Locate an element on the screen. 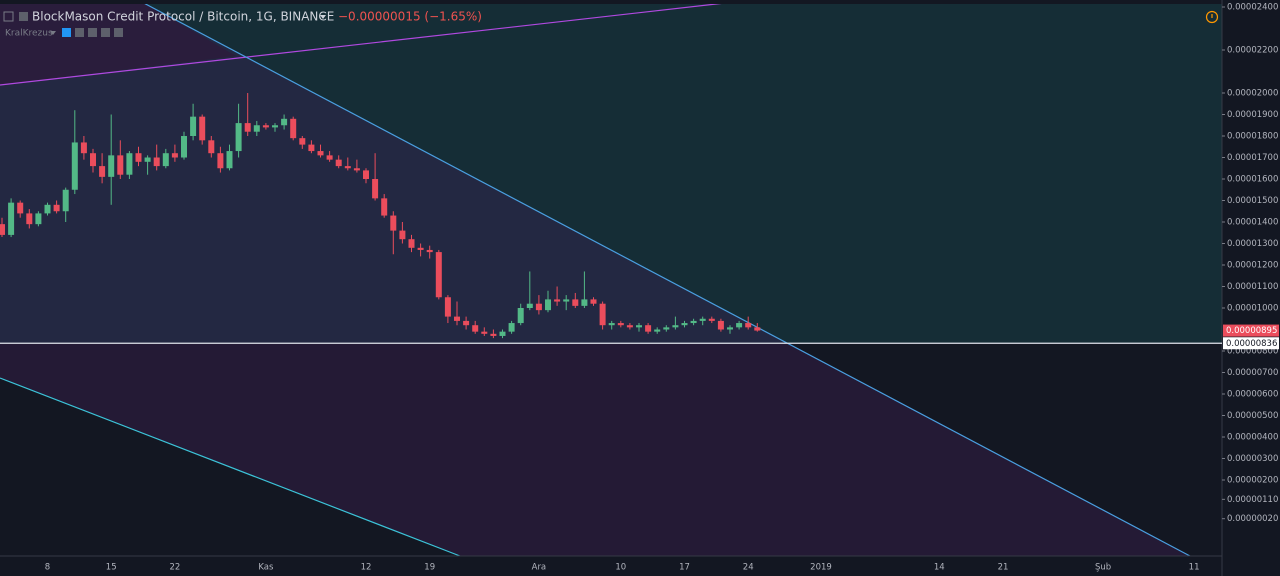 The image size is (1280, 576). toolbar-source is located at coordinates (92, 32).